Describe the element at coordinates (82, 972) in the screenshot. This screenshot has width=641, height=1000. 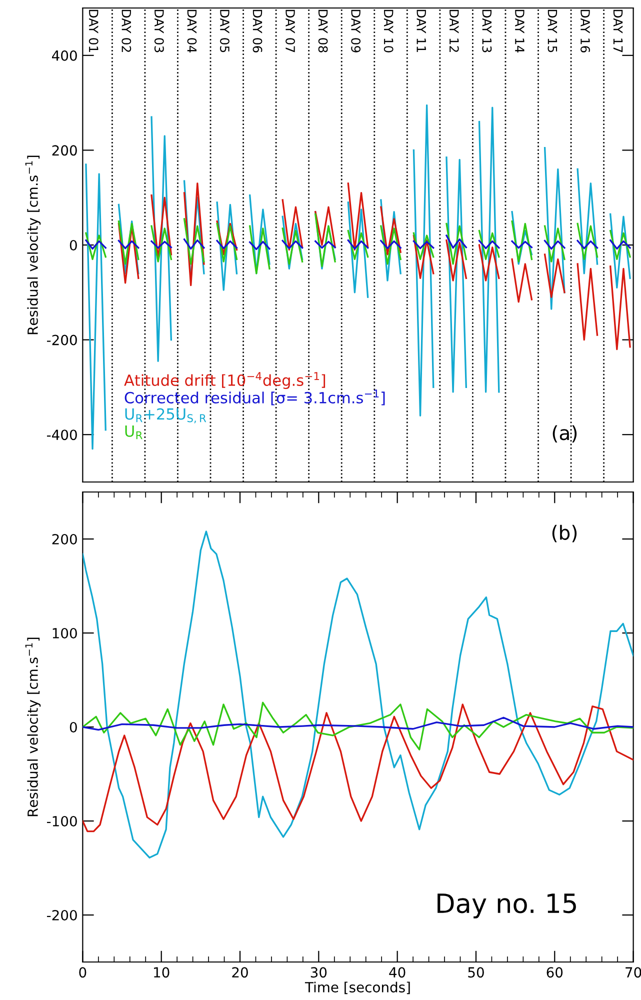
I see `x-tick-label: 0` at that location.